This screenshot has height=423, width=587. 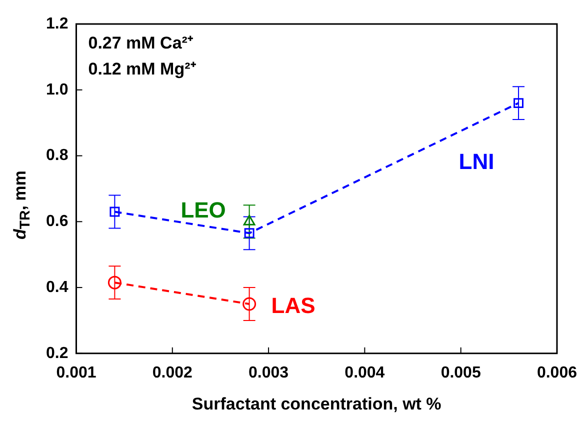 What do you see at coordinates (476, 161) in the screenshot?
I see `series-label: LNI` at bounding box center [476, 161].